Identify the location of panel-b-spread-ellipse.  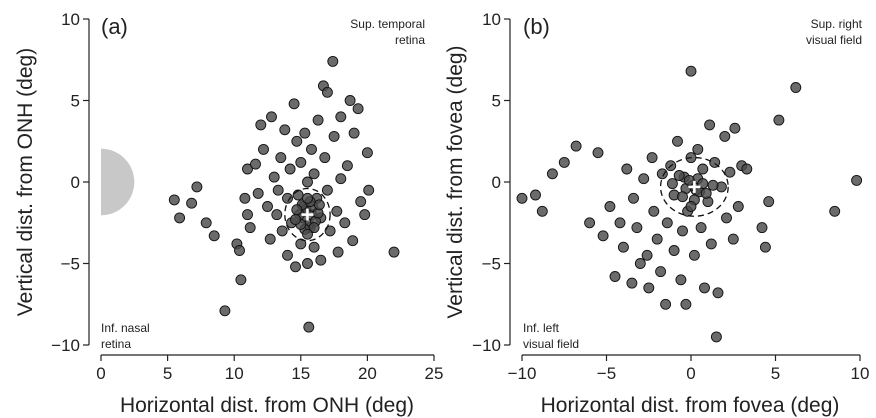
(694, 186).